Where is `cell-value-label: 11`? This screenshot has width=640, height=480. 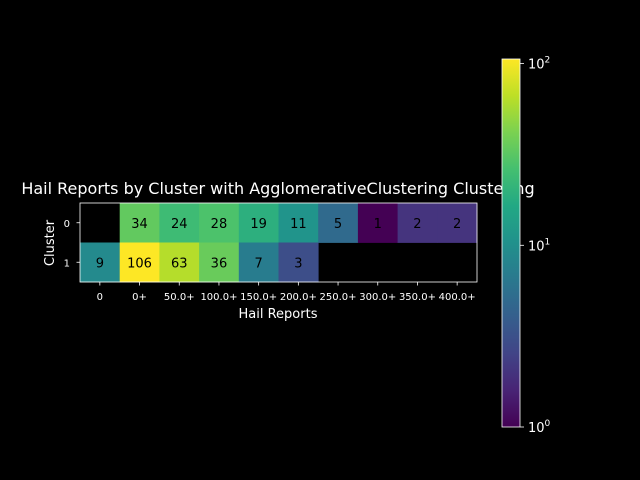 cell-value-label: 11 is located at coordinates (298, 224).